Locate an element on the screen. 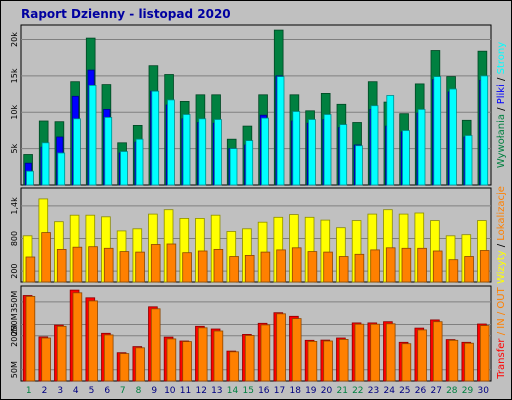  x-tick-label: 20 is located at coordinates (327, 391).